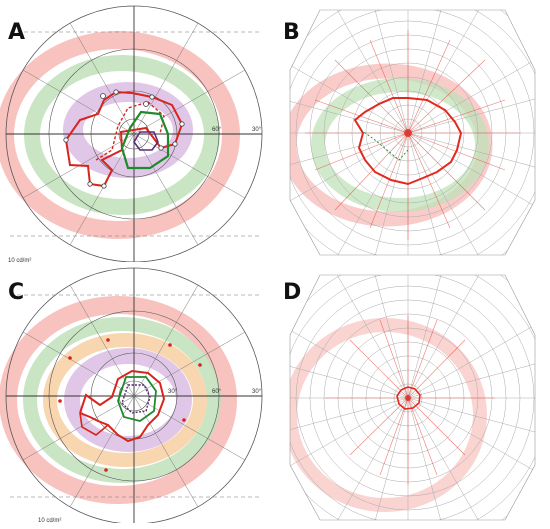 Image resolution: width=550 pixels, height=529 pixels. I want to click on panel-label: C, so click(16, 292).